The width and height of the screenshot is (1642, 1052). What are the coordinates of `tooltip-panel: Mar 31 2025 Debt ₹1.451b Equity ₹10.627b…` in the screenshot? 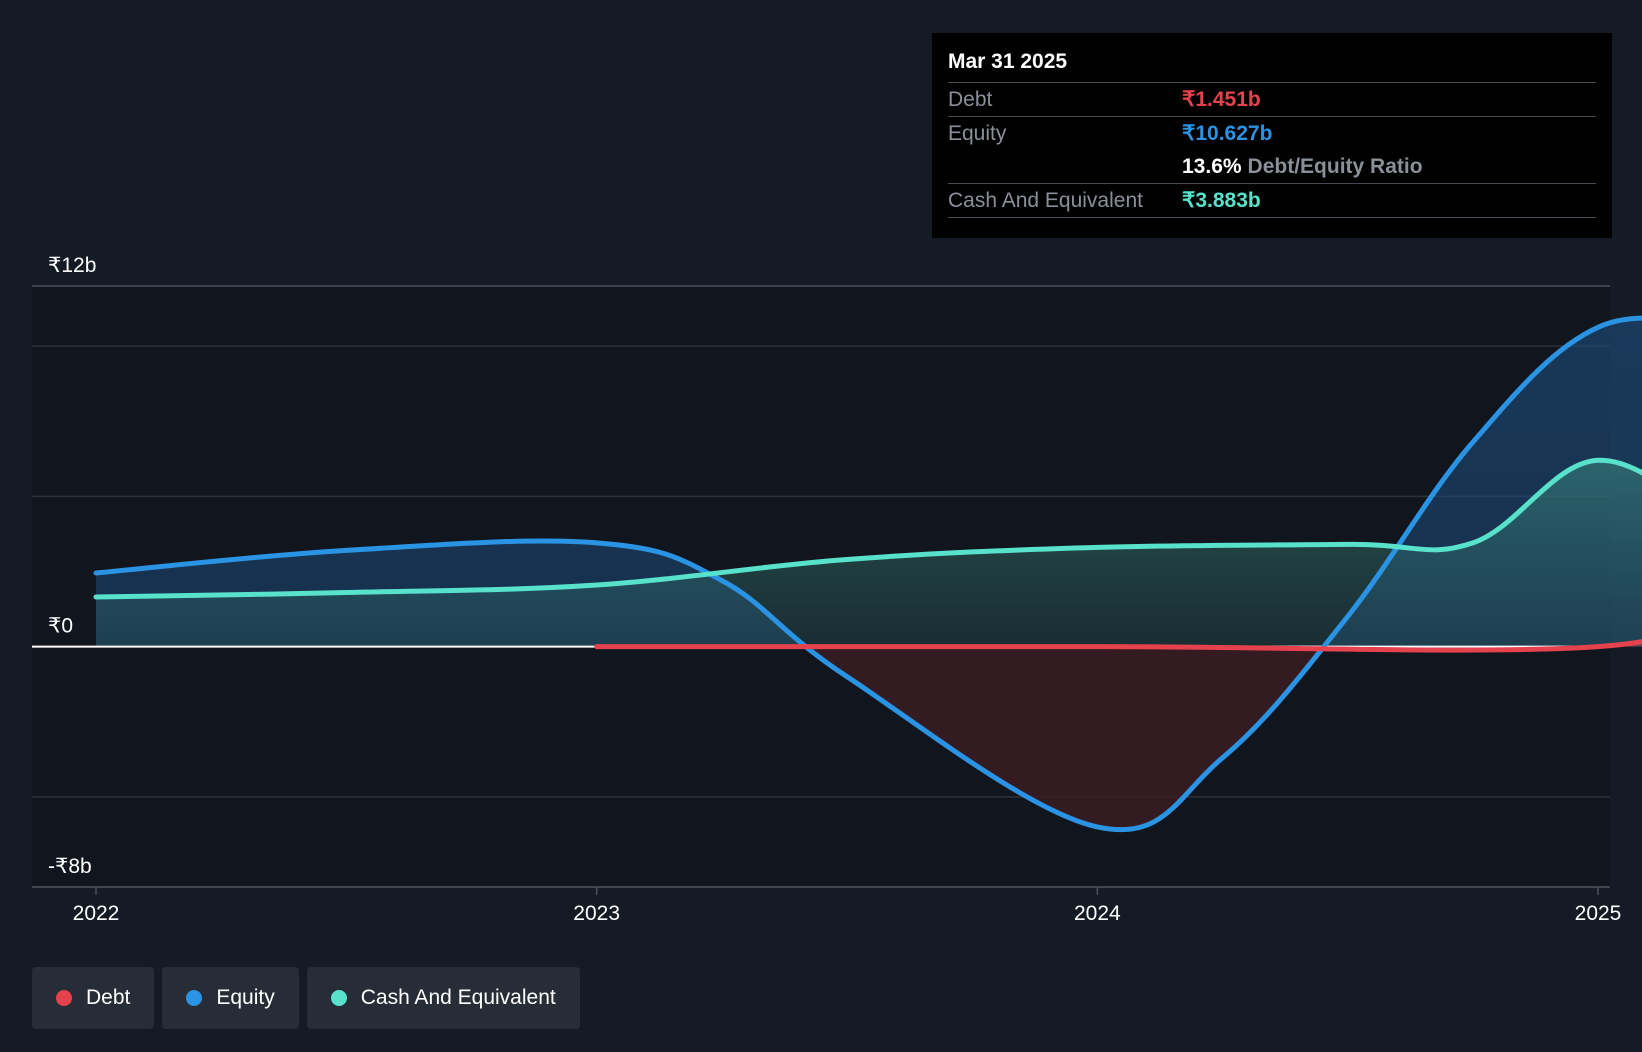 It's located at (1272, 135).